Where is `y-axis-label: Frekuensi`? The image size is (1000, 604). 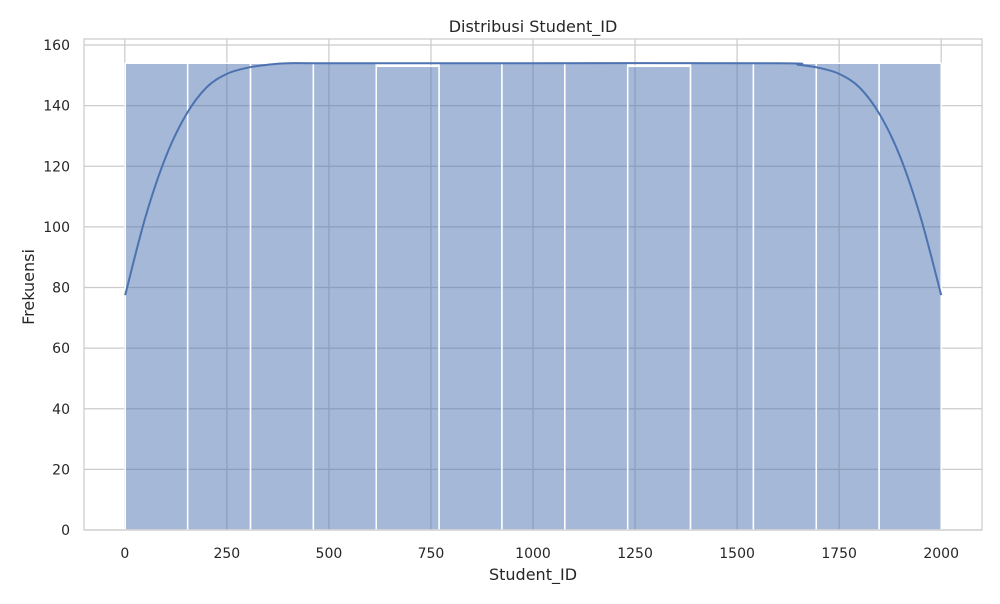 y-axis-label: Frekuensi is located at coordinates (28, 287).